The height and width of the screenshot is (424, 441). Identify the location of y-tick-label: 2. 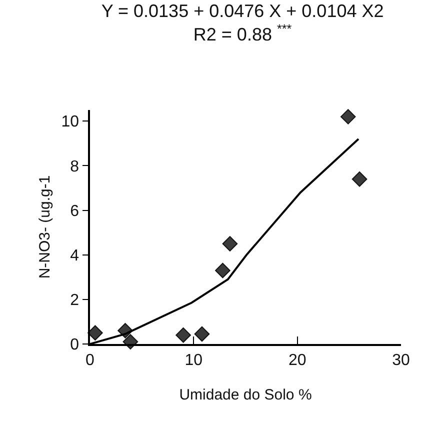
(75, 301).